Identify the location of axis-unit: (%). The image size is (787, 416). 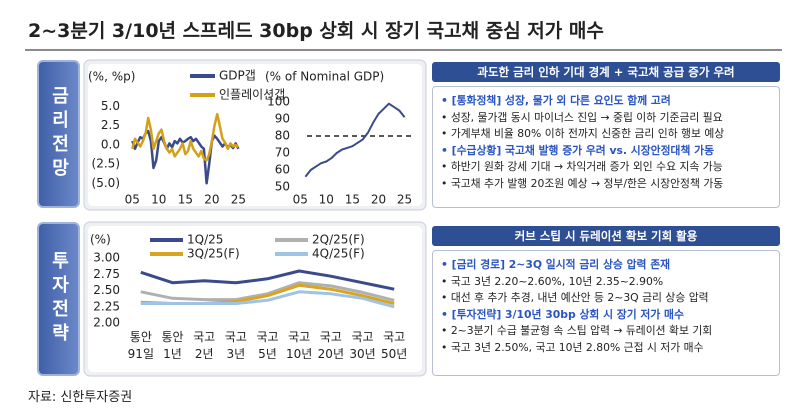
(100, 240).